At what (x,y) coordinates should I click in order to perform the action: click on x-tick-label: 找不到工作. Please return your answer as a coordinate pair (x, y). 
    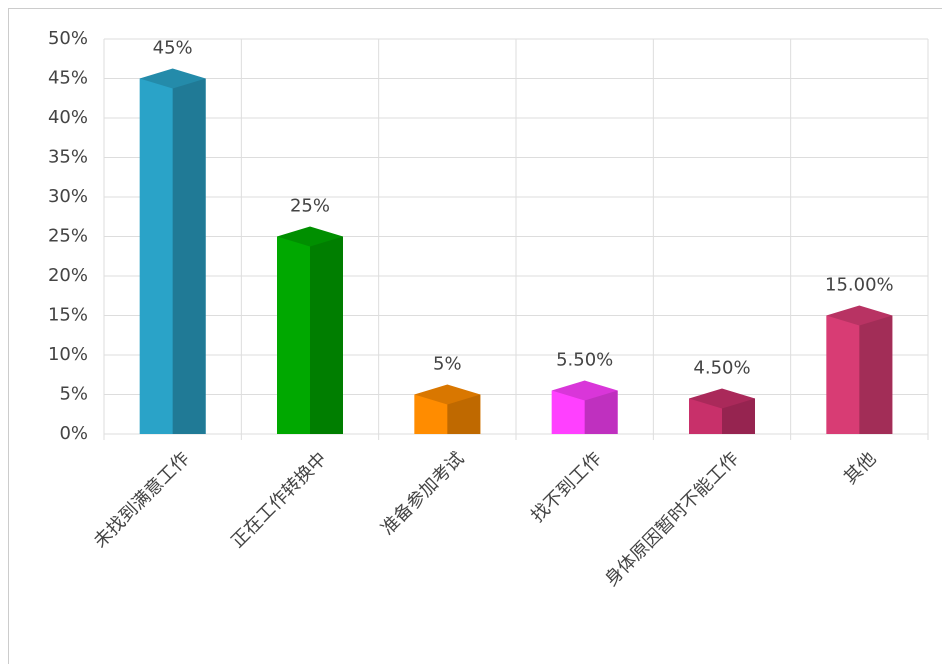
    Looking at the image, I should click on (566, 487).